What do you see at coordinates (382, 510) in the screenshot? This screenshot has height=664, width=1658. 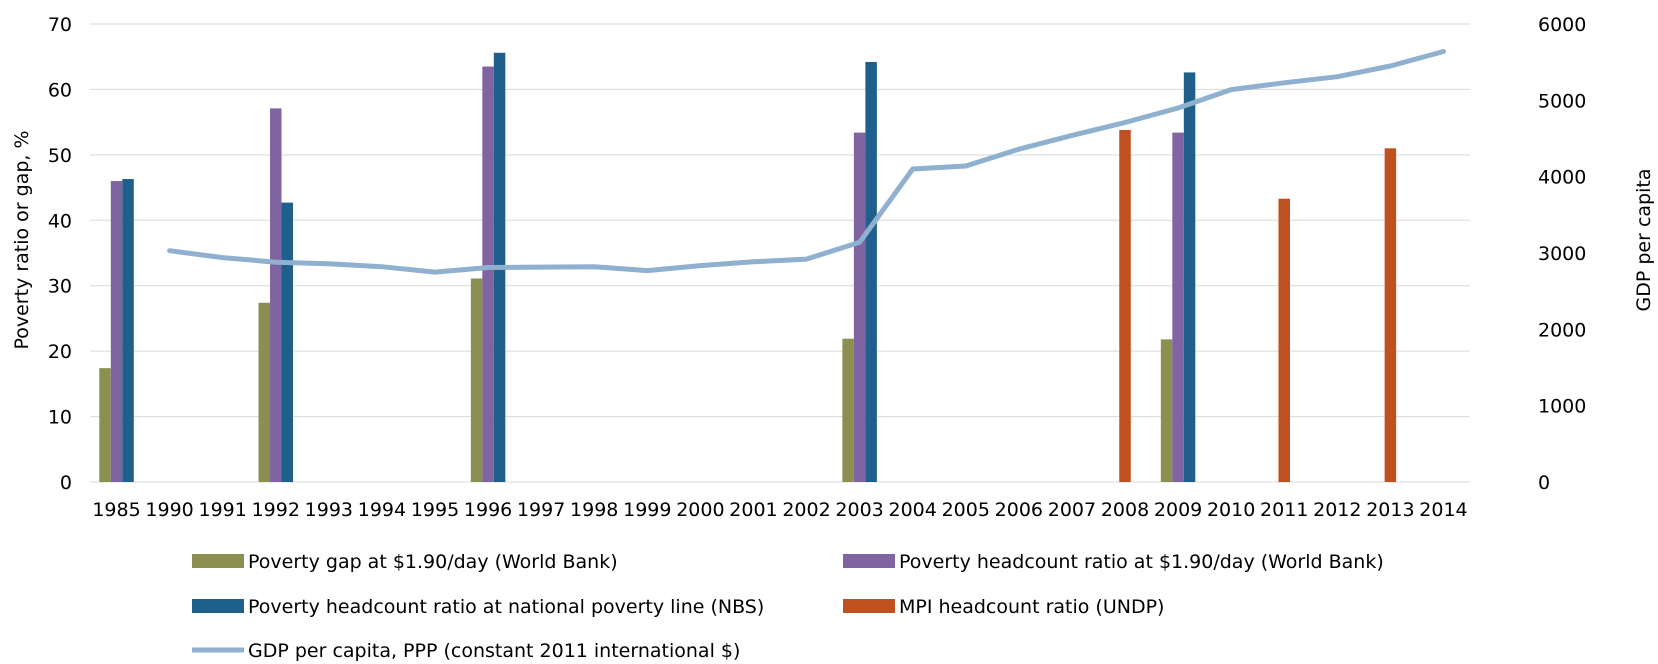 I see `x-tick-label: 1994` at bounding box center [382, 510].